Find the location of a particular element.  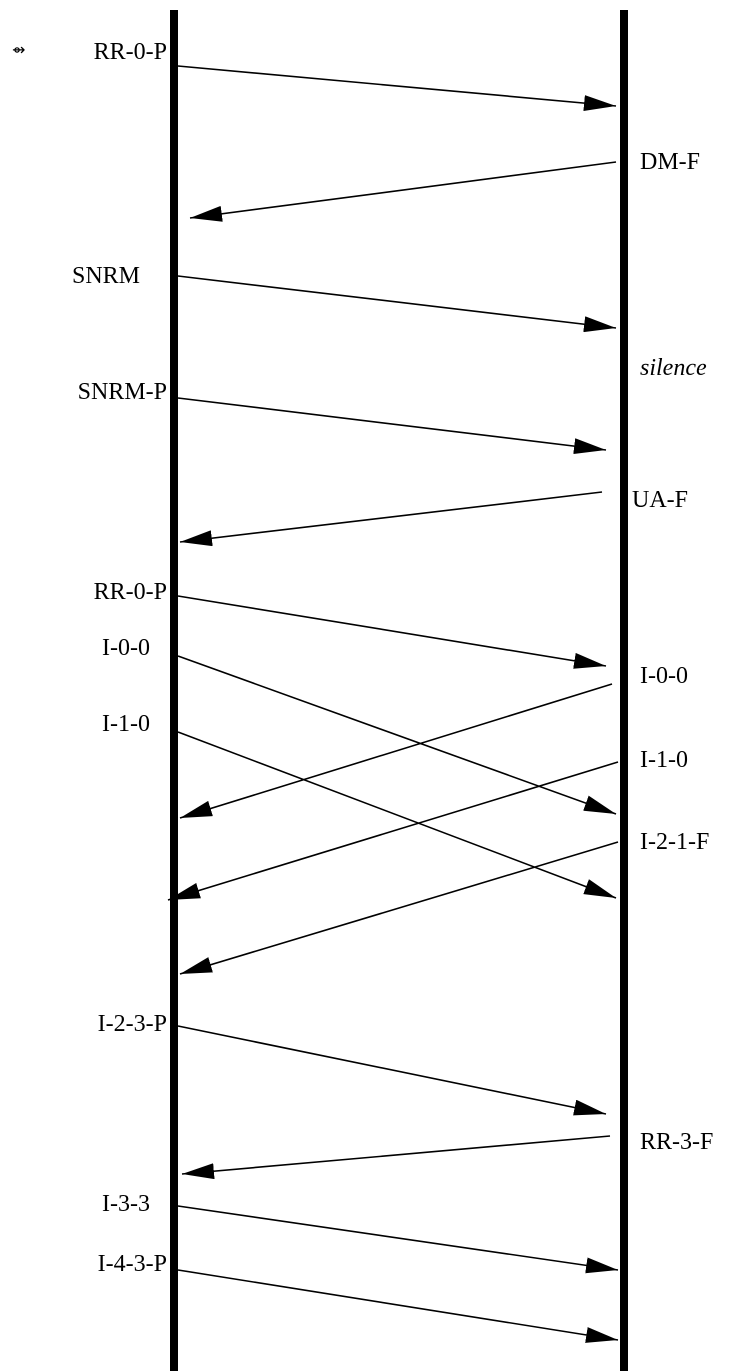

arrow-i-0-0-reply is located at coordinates (396, 751).